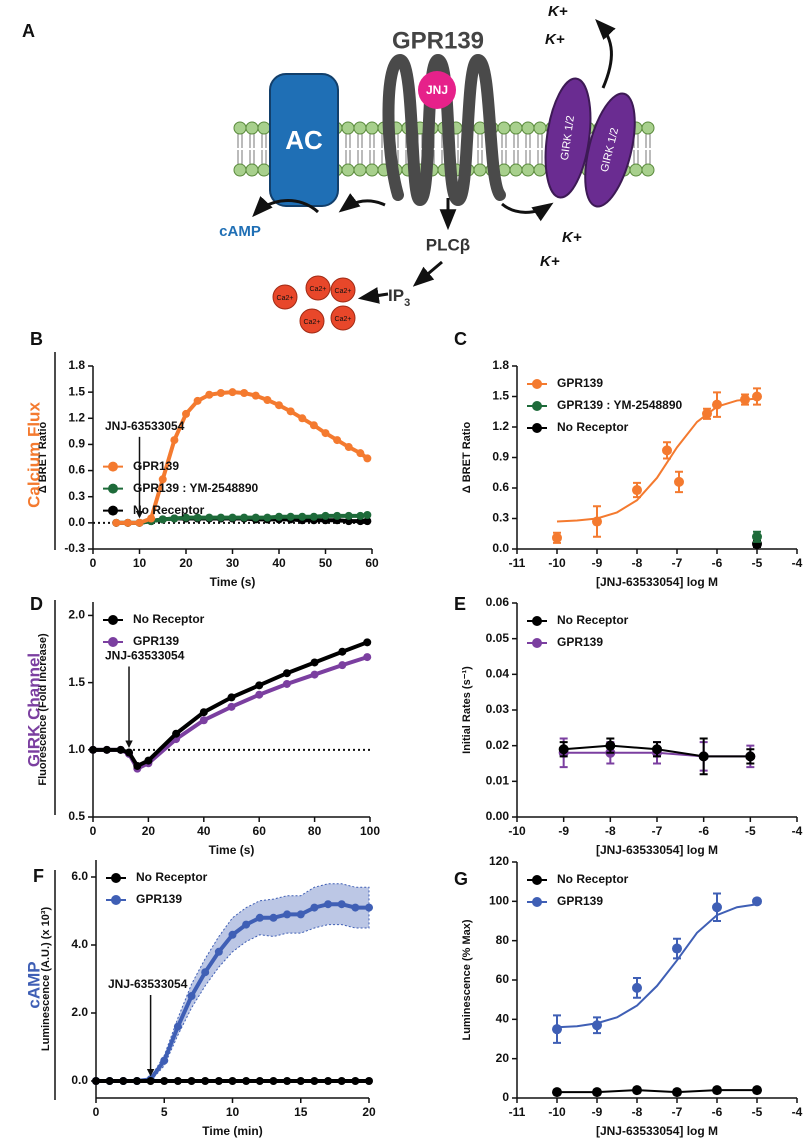 The image size is (805, 1148). I want to click on x-tick-label: 10, so click(233, 1112).